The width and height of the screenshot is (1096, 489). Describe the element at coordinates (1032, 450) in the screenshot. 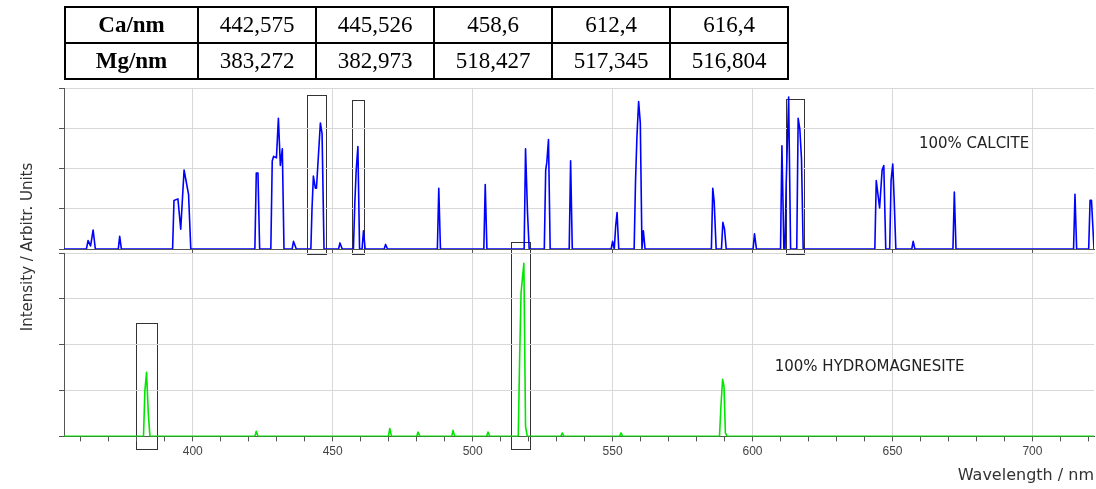

I see `x-tick-label: 700` at that location.